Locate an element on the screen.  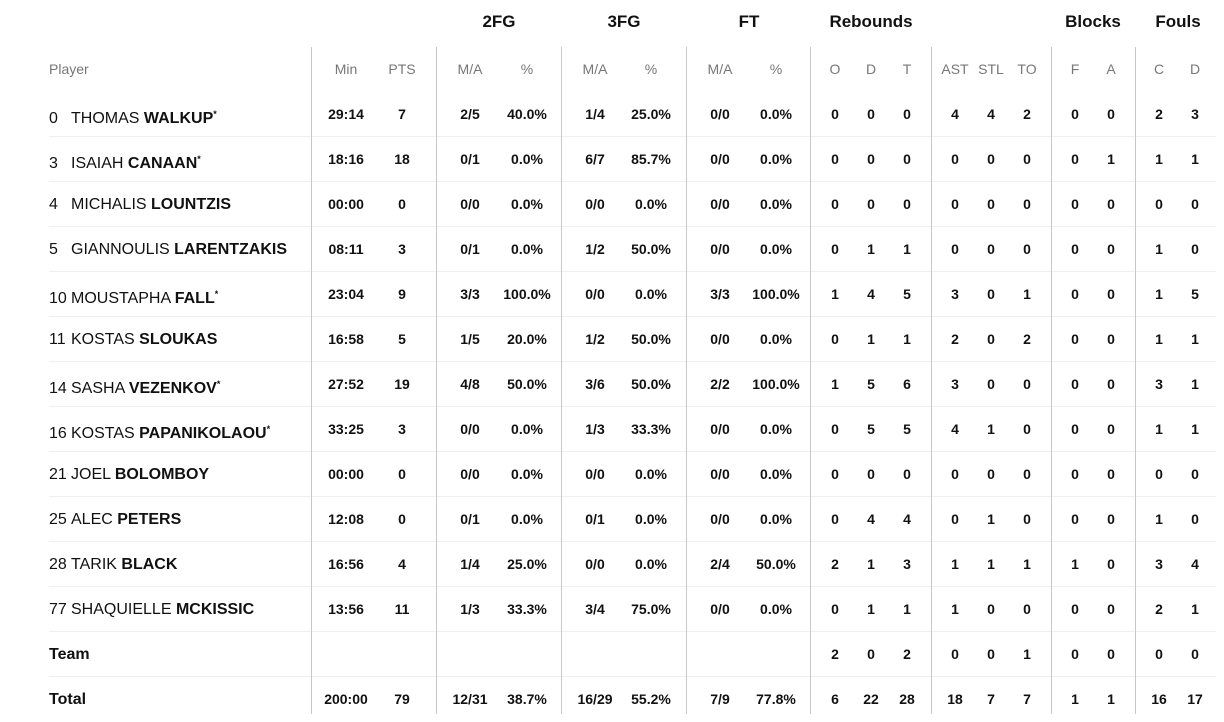
player-name: 14 SASHA VEZENKOV* is located at coordinates (134, 384).